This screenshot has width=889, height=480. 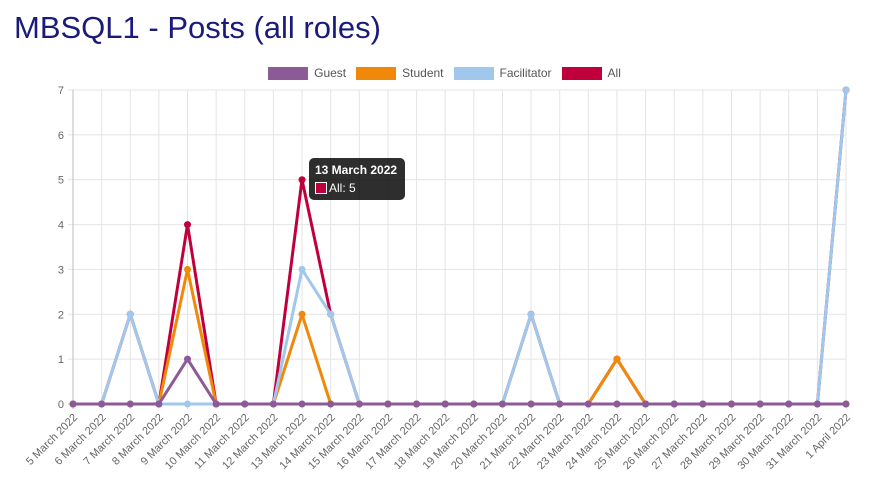 What do you see at coordinates (288, 73) in the screenshot?
I see `legend-swatch-guest` at bounding box center [288, 73].